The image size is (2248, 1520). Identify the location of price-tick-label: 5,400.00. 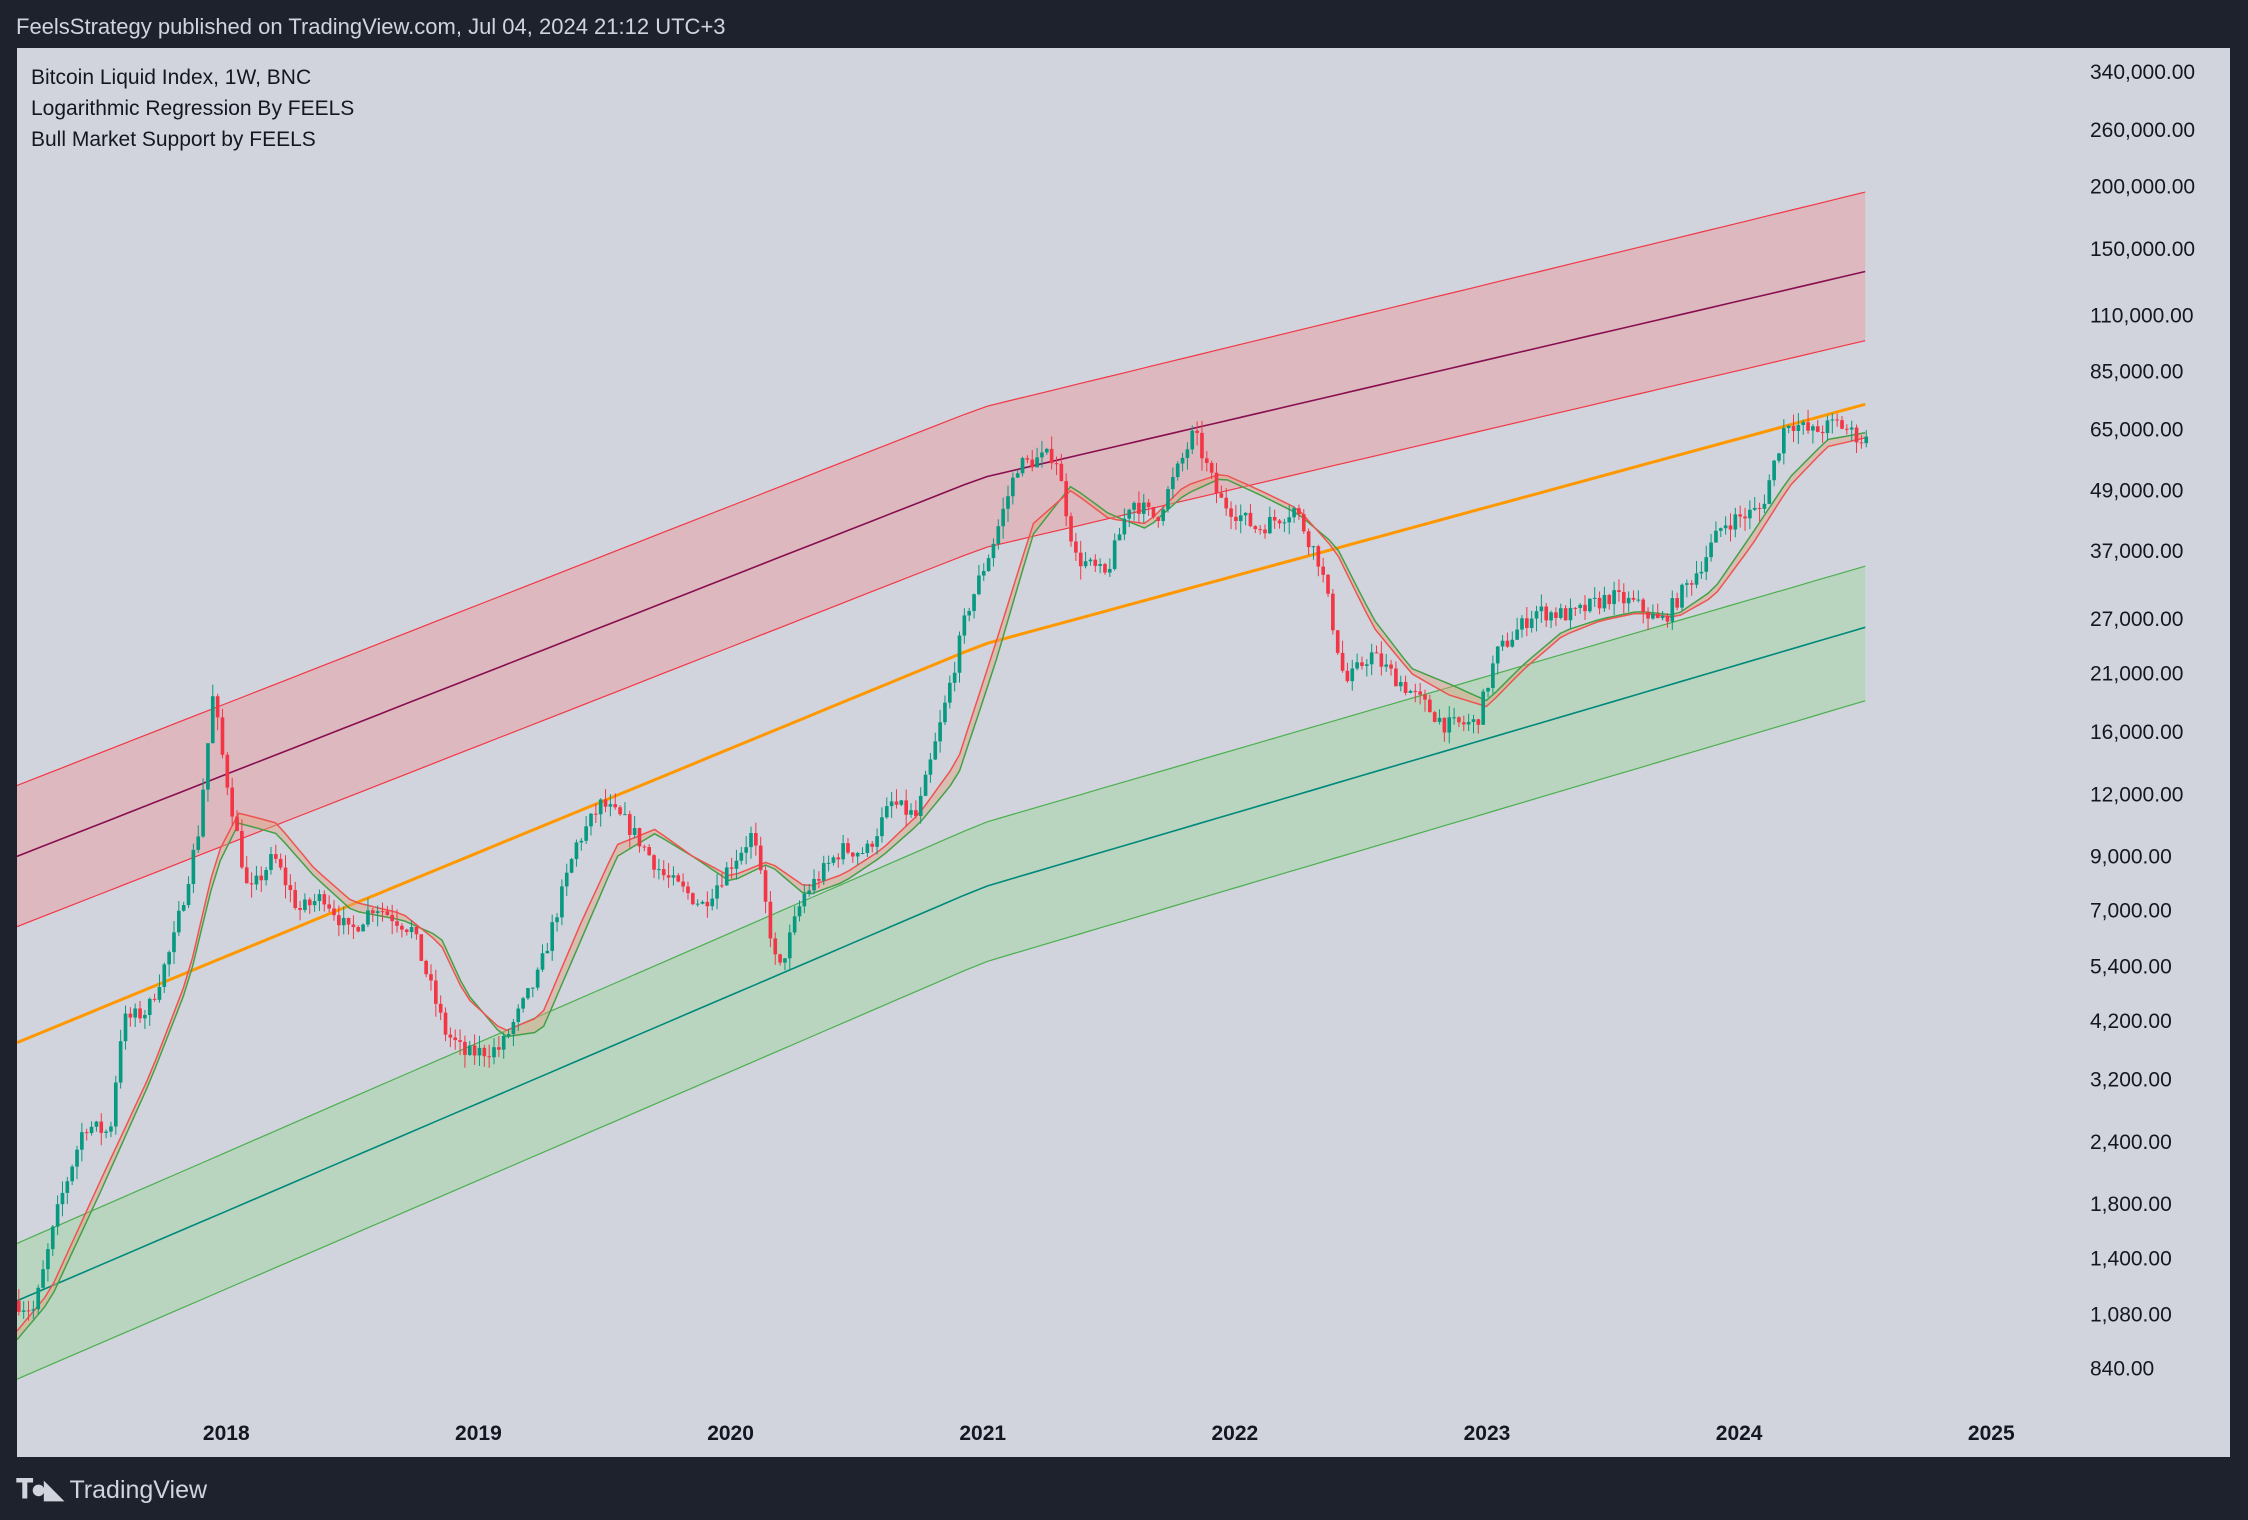
(2131, 967).